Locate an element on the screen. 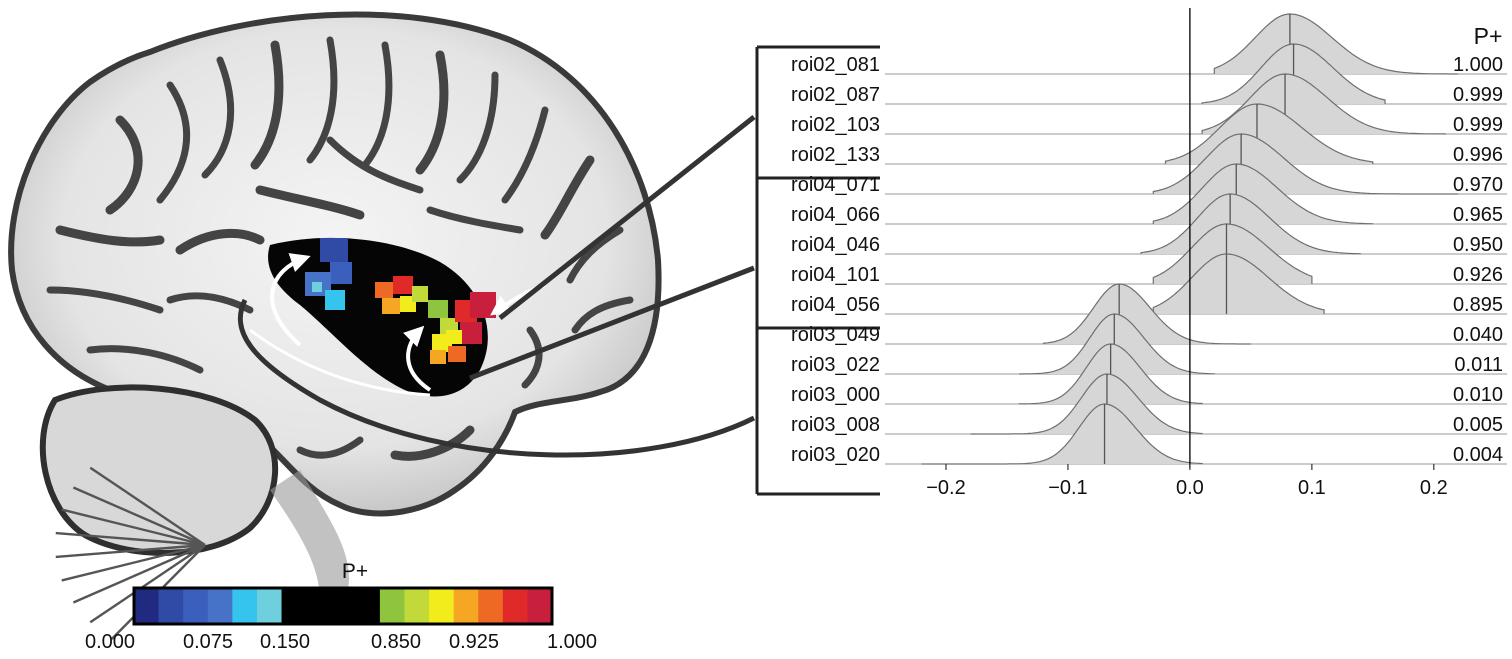  x-axis: −0.2 −0.1 0.0 0.1 0.2 is located at coordinates (1187, 481).